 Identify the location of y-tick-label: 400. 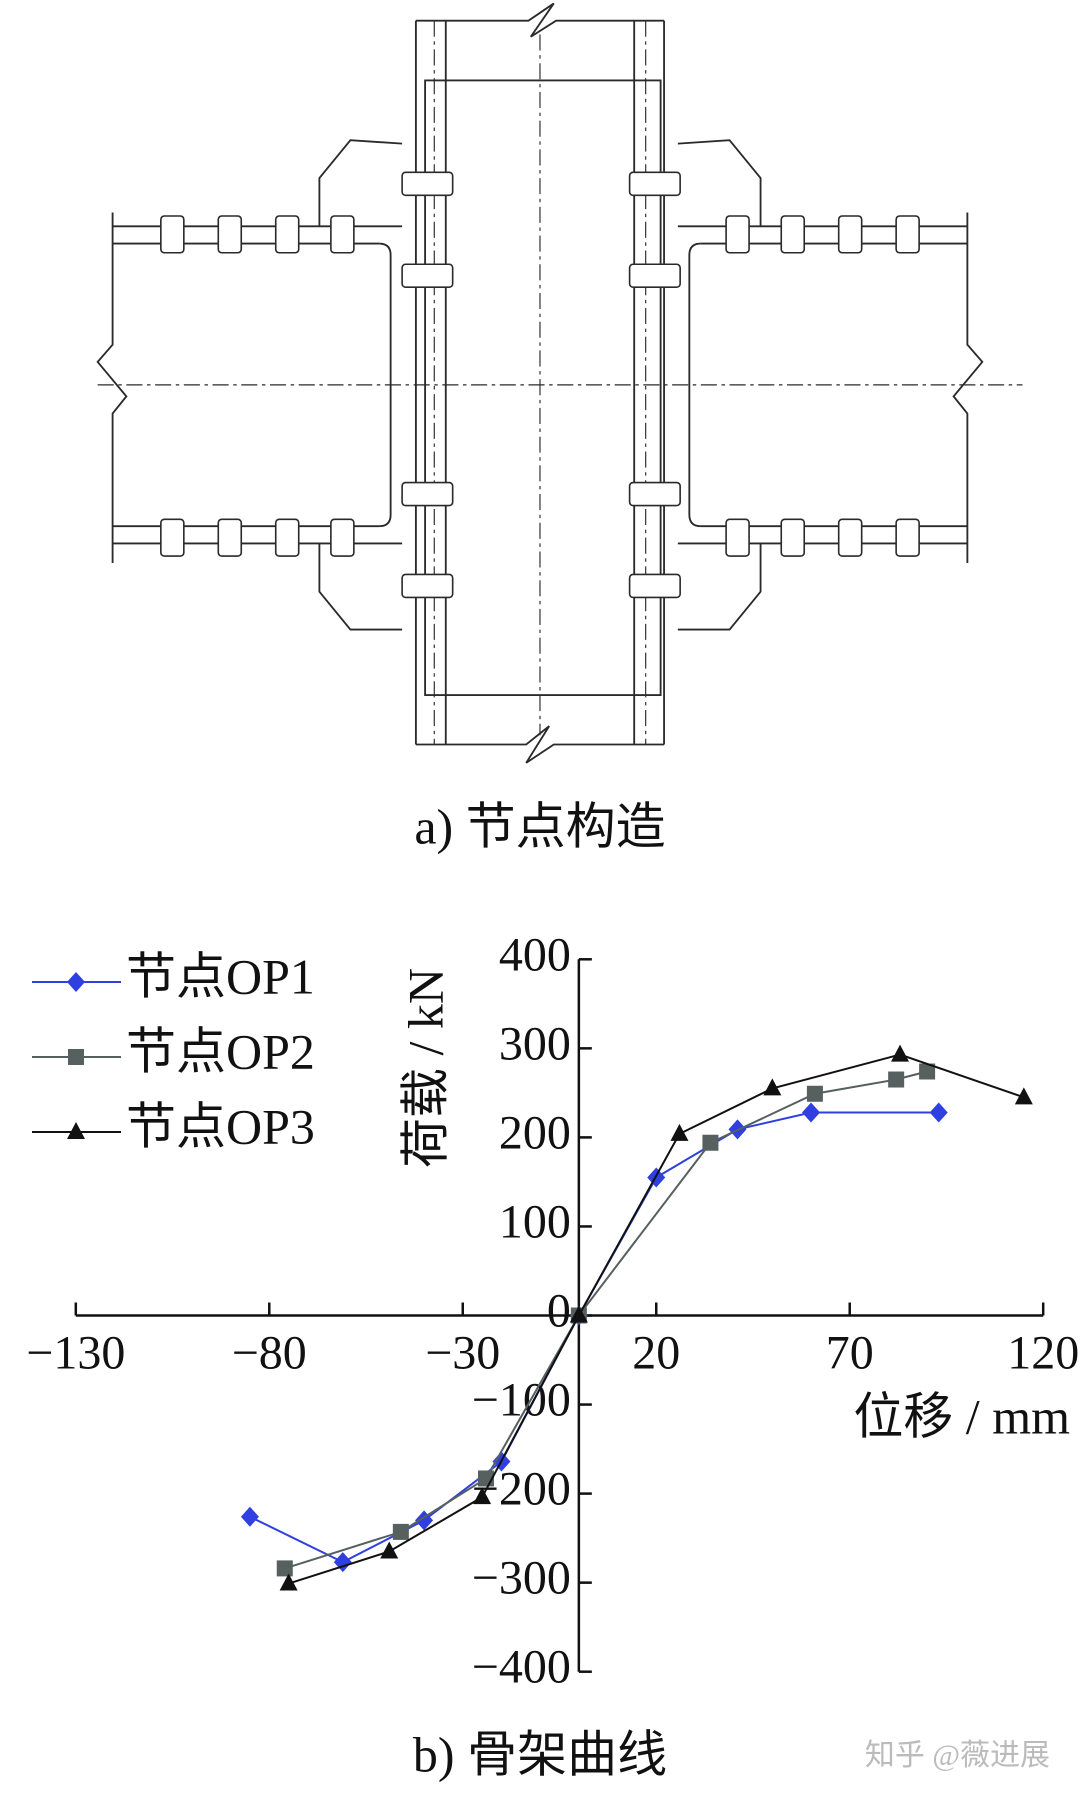
(535, 954).